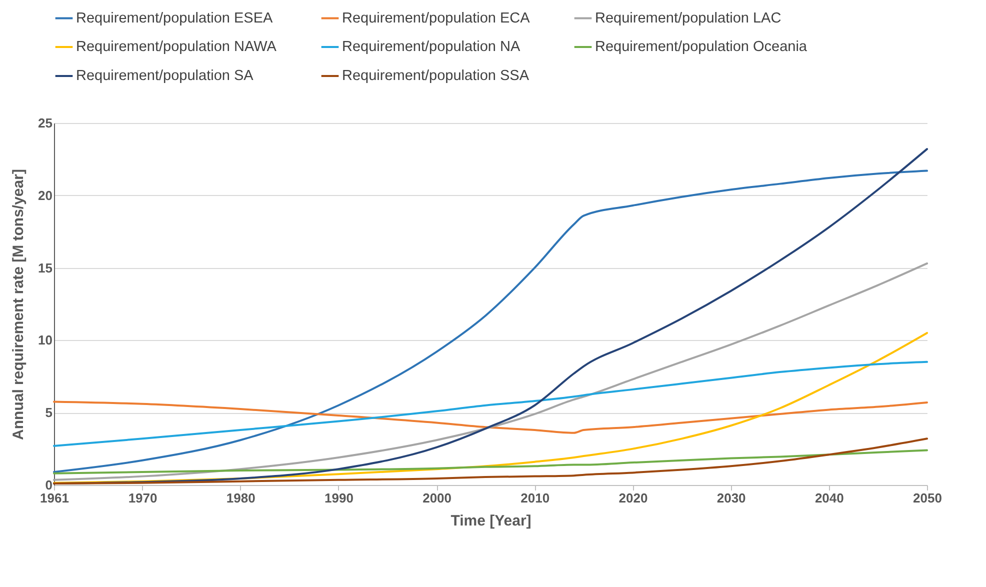 This screenshot has height=587, width=986. What do you see at coordinates (45, 268) in the screenshot?
I see `y-tick-label: 15` at bounding box center [45, 268].